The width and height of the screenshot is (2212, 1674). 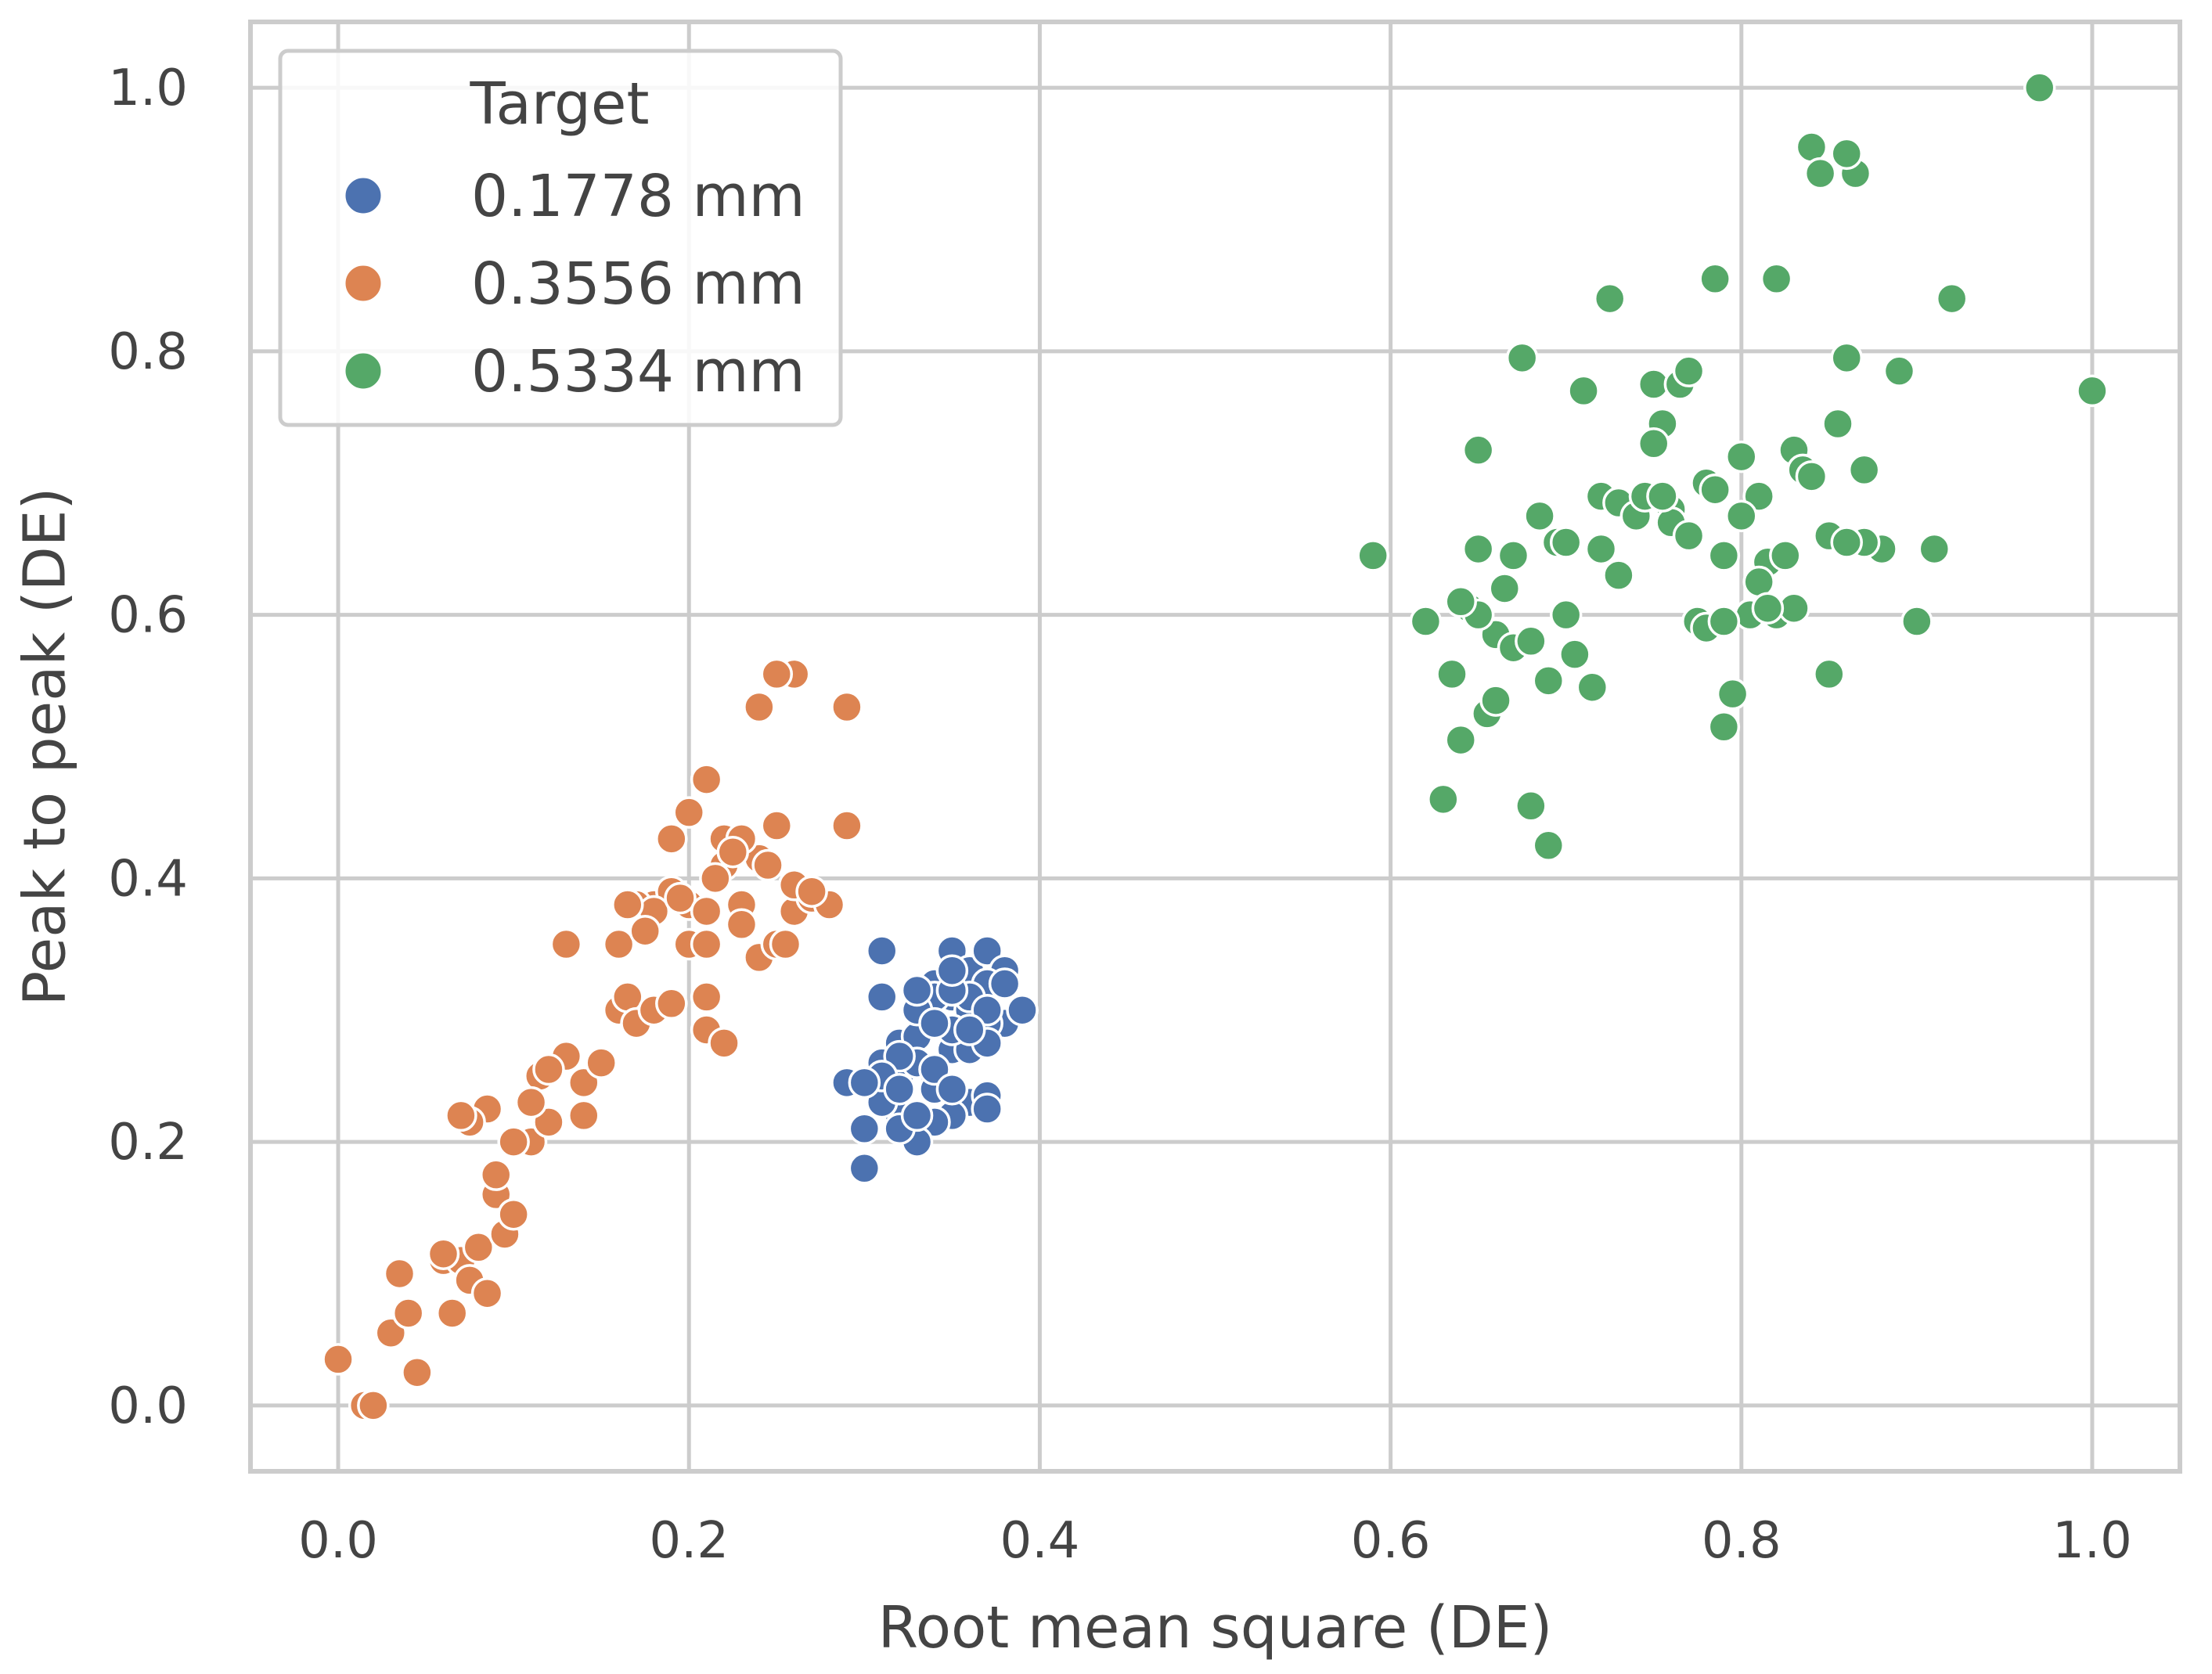 What do you see at coordinates (1040, 1541) in the screenshot?
I see `x-tick-label: 0.4` at bounding box center [1040, 1541].